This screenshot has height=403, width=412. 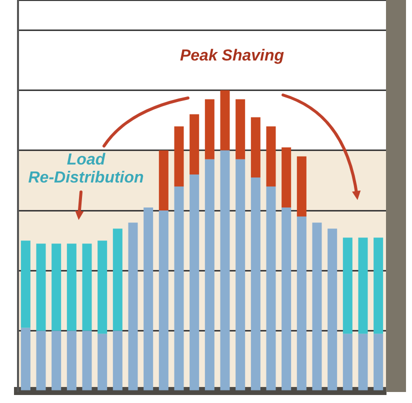 What do you see at coordinates (232, 55) in the screenshot?
I see `text: Peak Shaving` at bounding box center [232, 55].